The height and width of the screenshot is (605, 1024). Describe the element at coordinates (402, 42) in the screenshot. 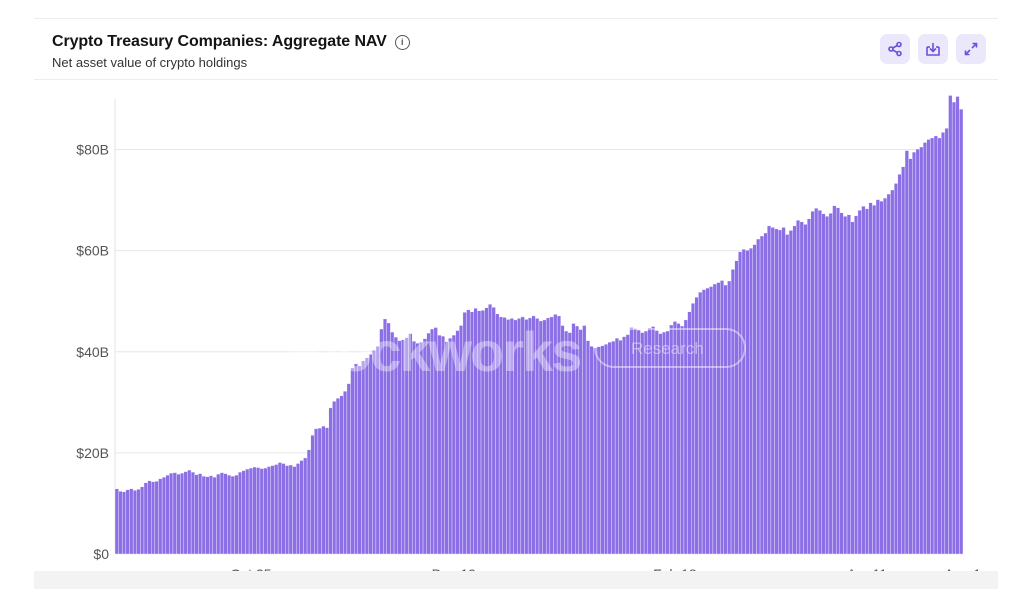

I see `info-icon: i` at that location.